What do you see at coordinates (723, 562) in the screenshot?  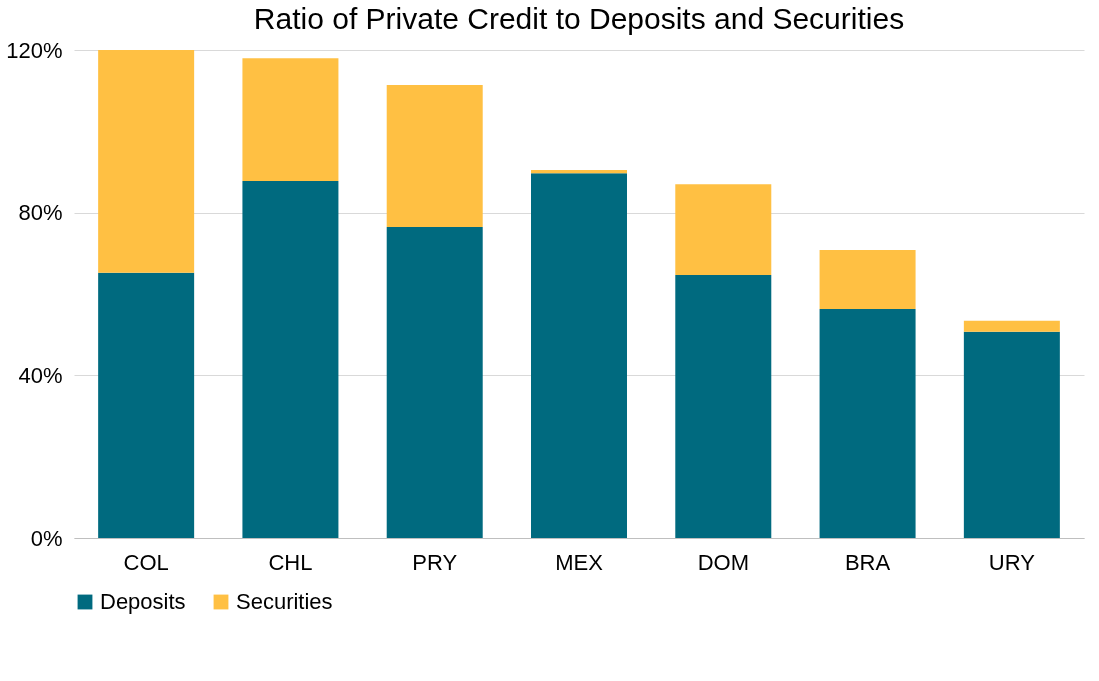 I see `x-tick-label: DOM` at bounding box center [723, 562].